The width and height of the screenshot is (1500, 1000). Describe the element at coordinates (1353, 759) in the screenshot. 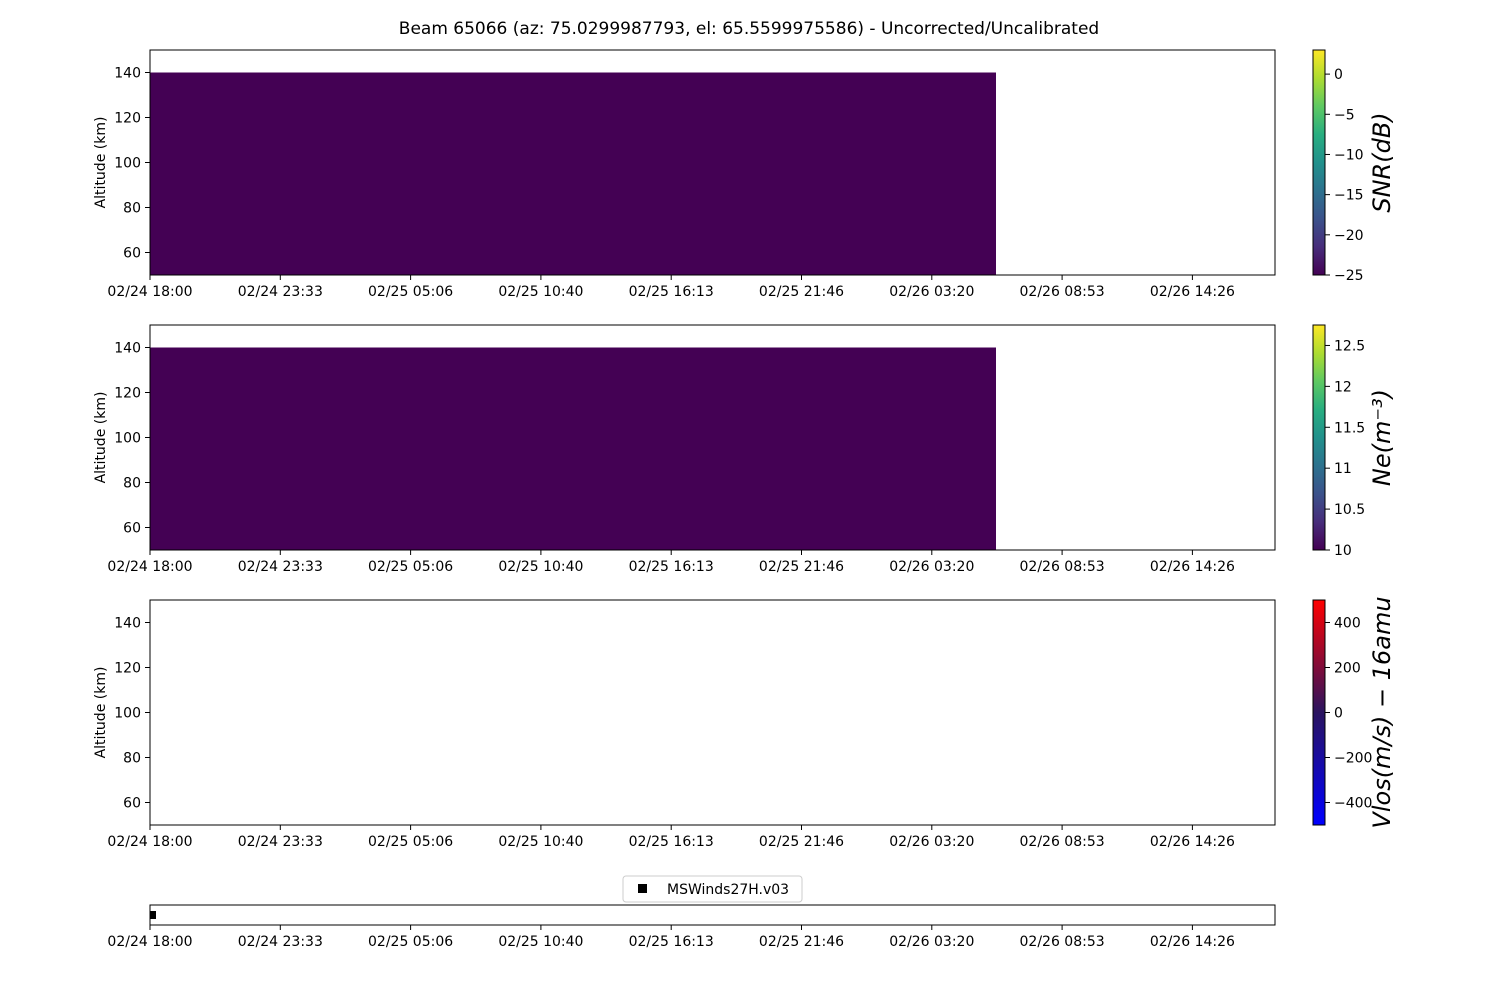

I see `colorbar-tick-label: −200` at that location.